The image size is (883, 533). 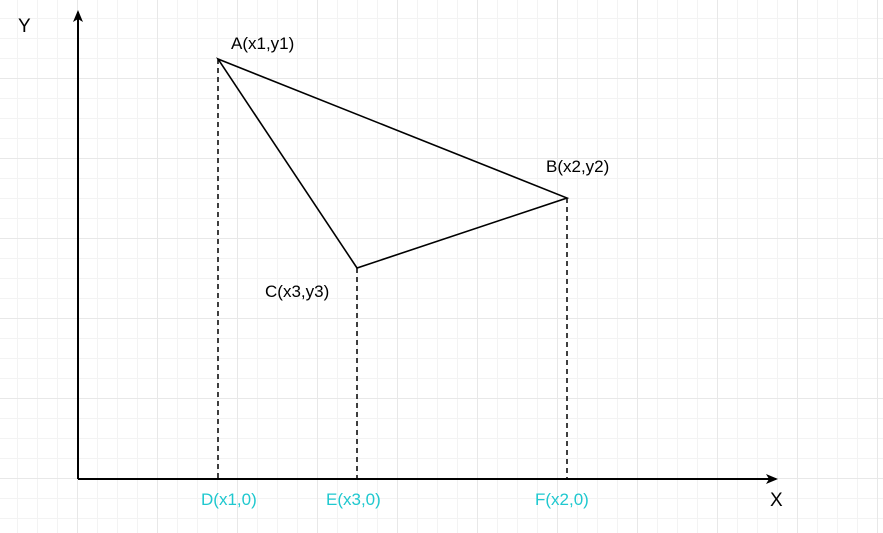 What do you see at coordinates (262, 43) in the screenshot?
I see `point-a-label: A(x1,y1)` at bounding box center [262, 43].